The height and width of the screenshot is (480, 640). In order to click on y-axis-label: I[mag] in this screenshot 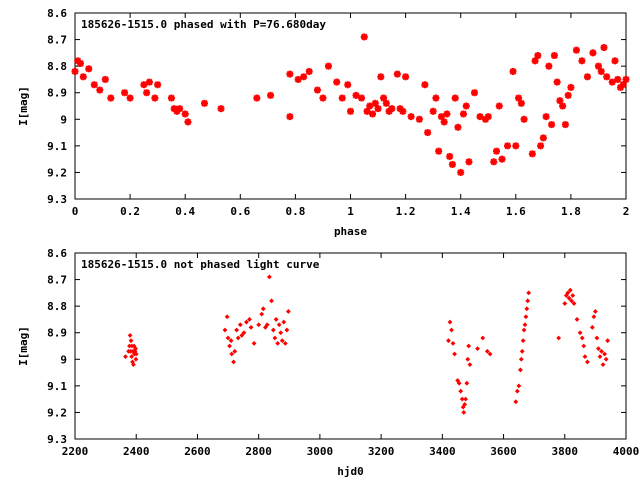, I will do `click(23, 106)`.